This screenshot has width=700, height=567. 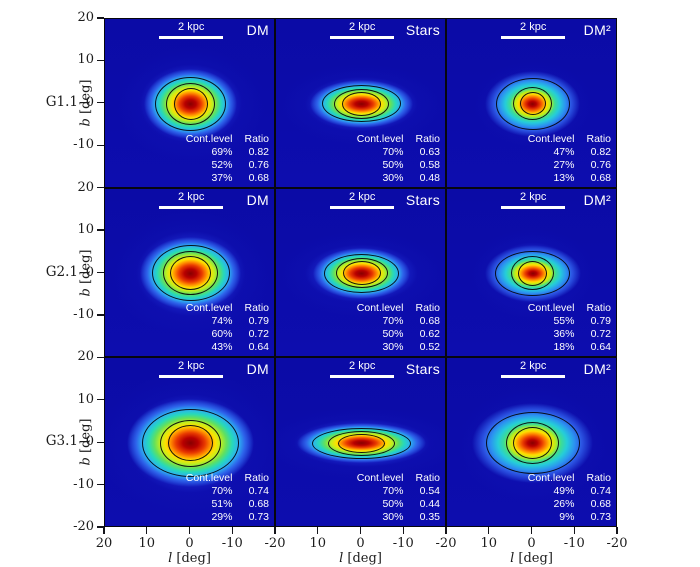 I want to click on row-label-G3.1: G3.1, so click(x=61, y=441).